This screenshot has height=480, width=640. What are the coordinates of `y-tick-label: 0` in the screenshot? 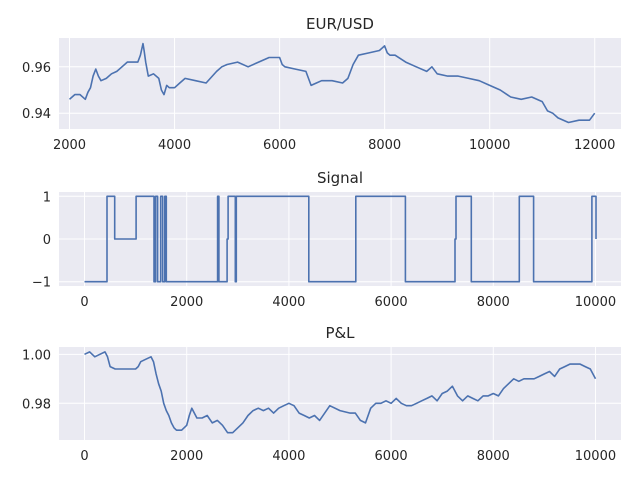 It's located at (47, 240).